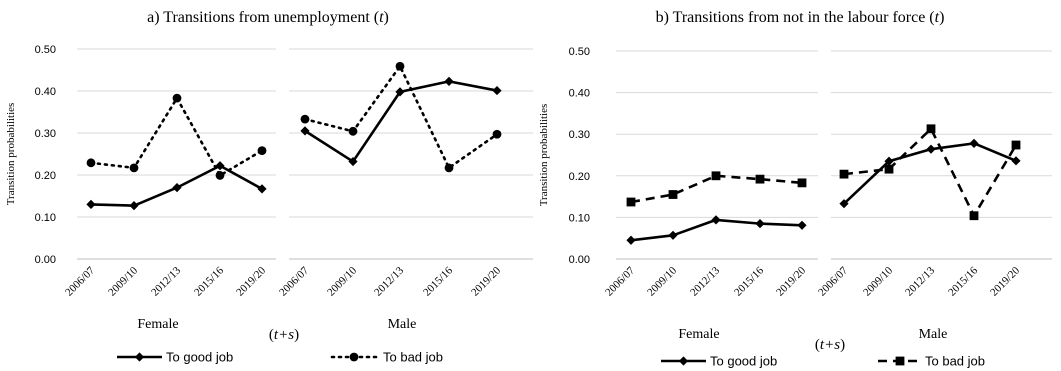  I want to click on panel-title-var: t, so click(381, 17).